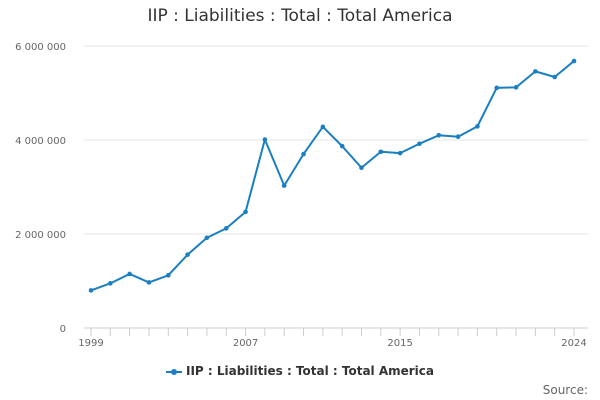 The image size is (600, 400). What do you see at coordinates (173, 371) in the screenshot?
I see `legend-swatch` at bounding box center [173, 371].